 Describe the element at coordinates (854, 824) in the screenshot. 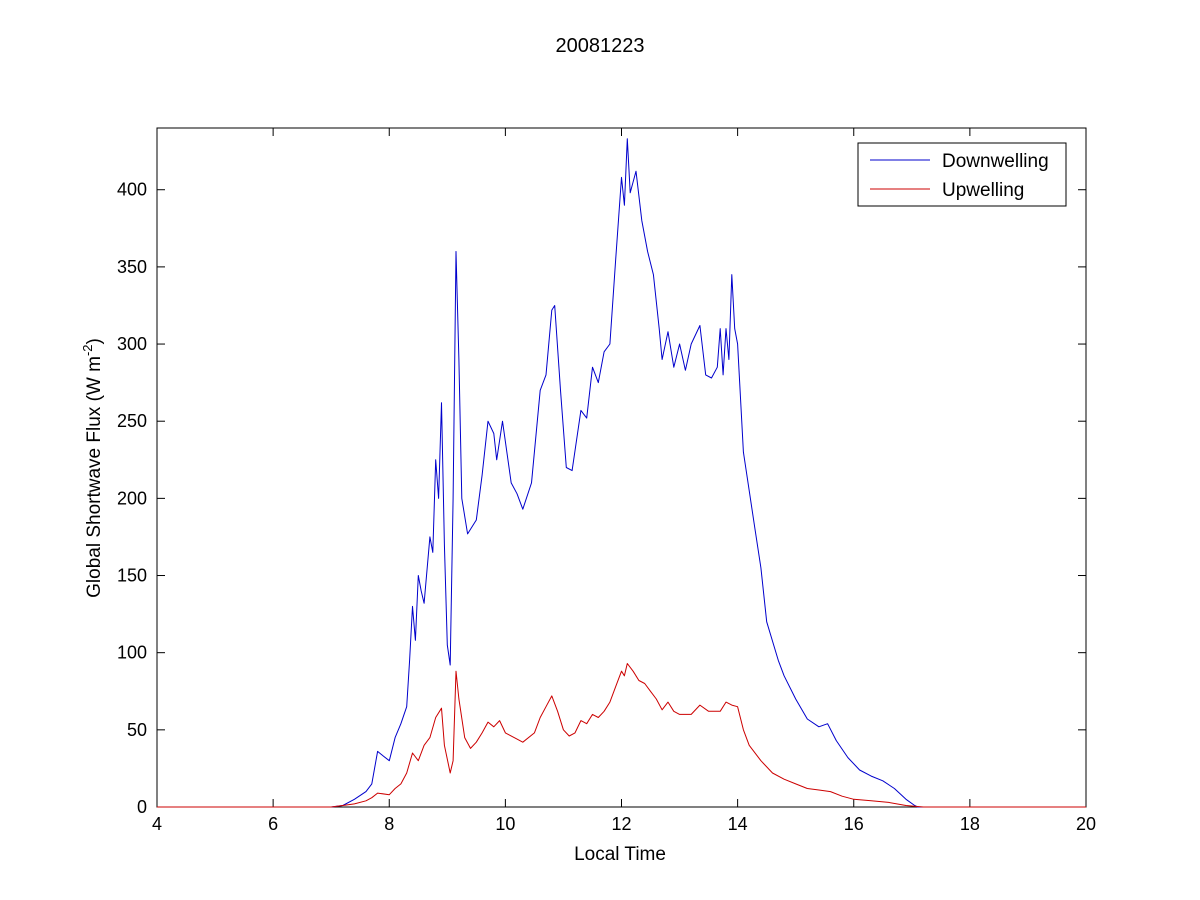

I see `x-tick-label: 16` at that location.